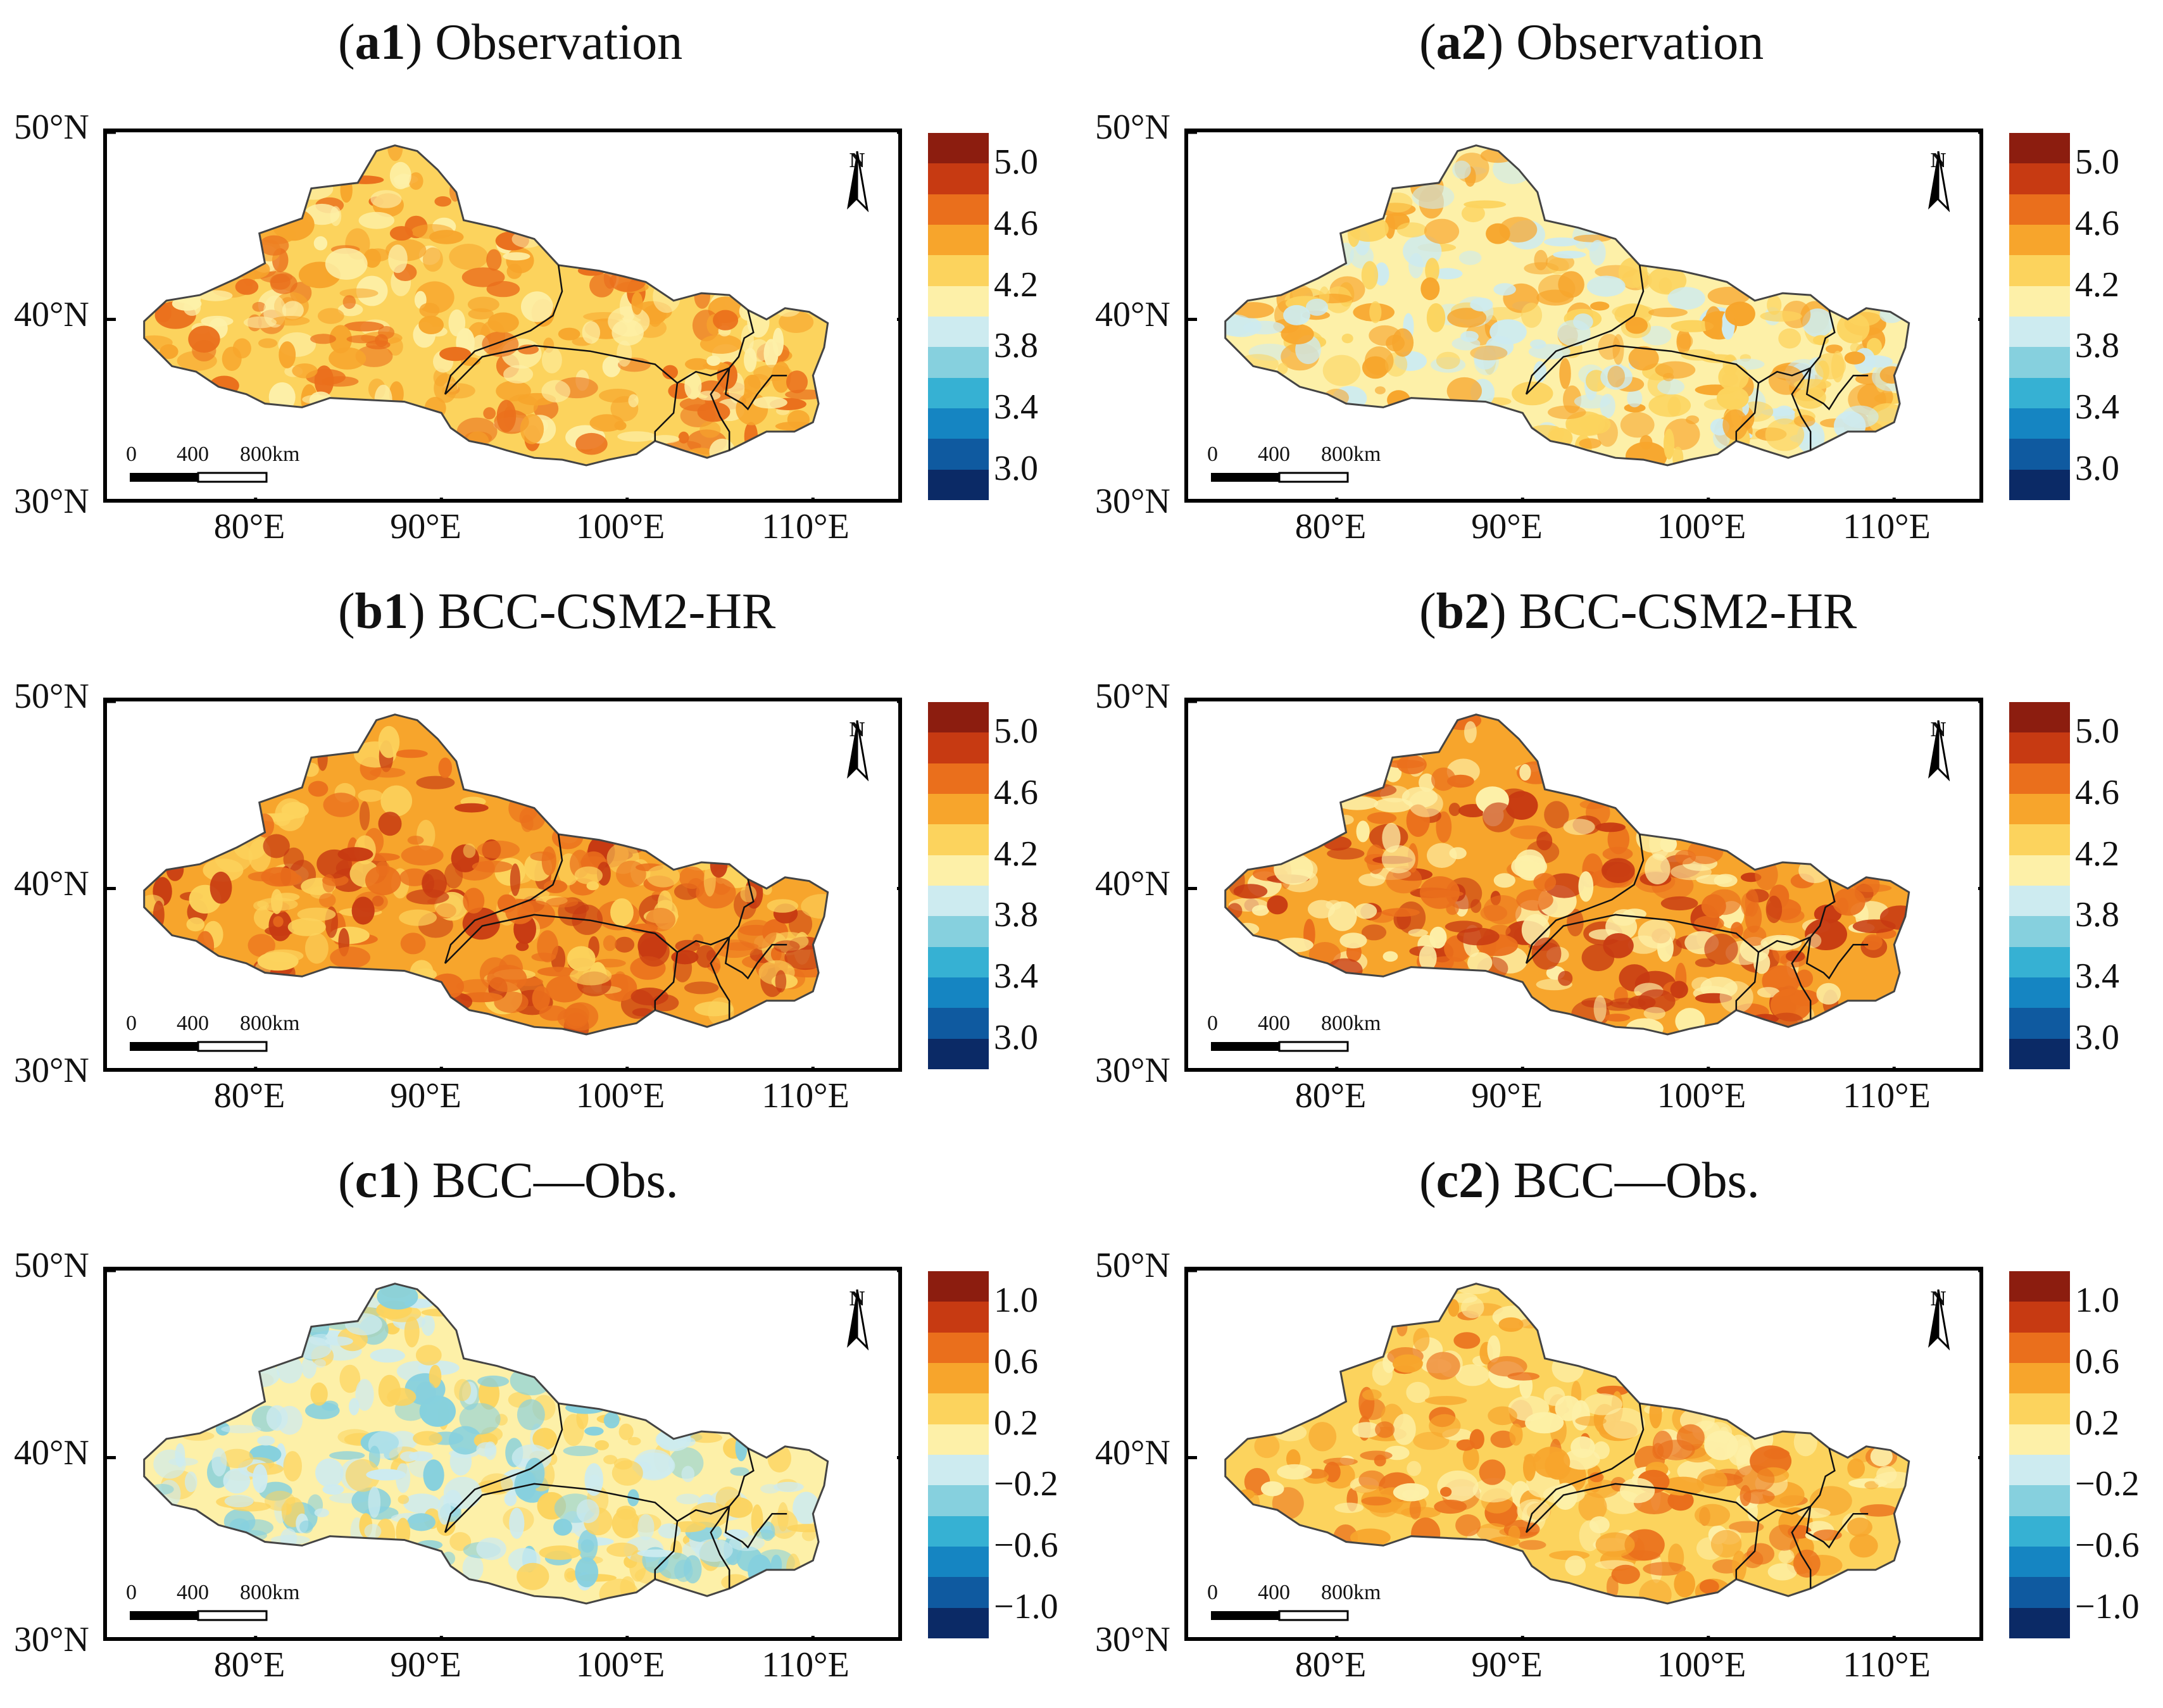 This screenshot has height=1708, width=2163. Describe the element at coordinates (2097, 1423) in the screenshot. I see `colorbar-tick-label: 0.2` at that location.